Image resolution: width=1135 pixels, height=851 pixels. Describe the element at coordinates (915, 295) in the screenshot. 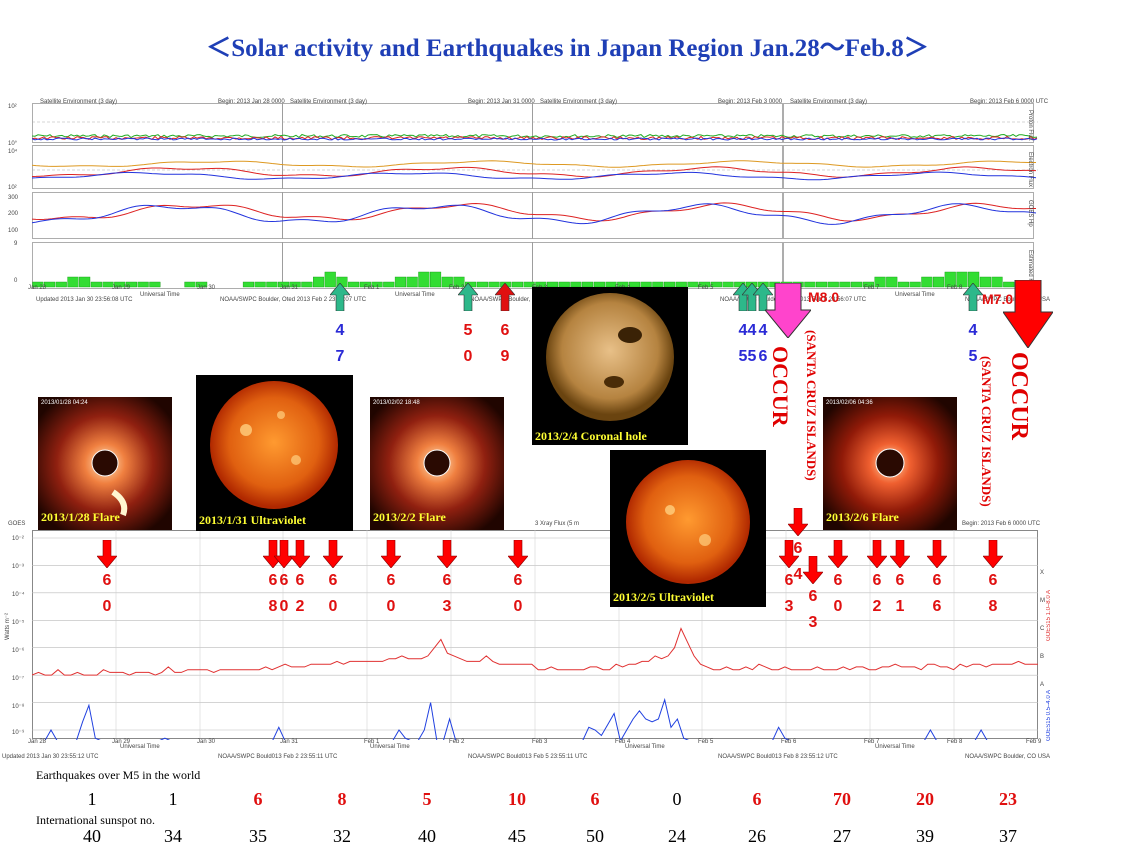

I see `top-ut-4: Universal Time` at that location.